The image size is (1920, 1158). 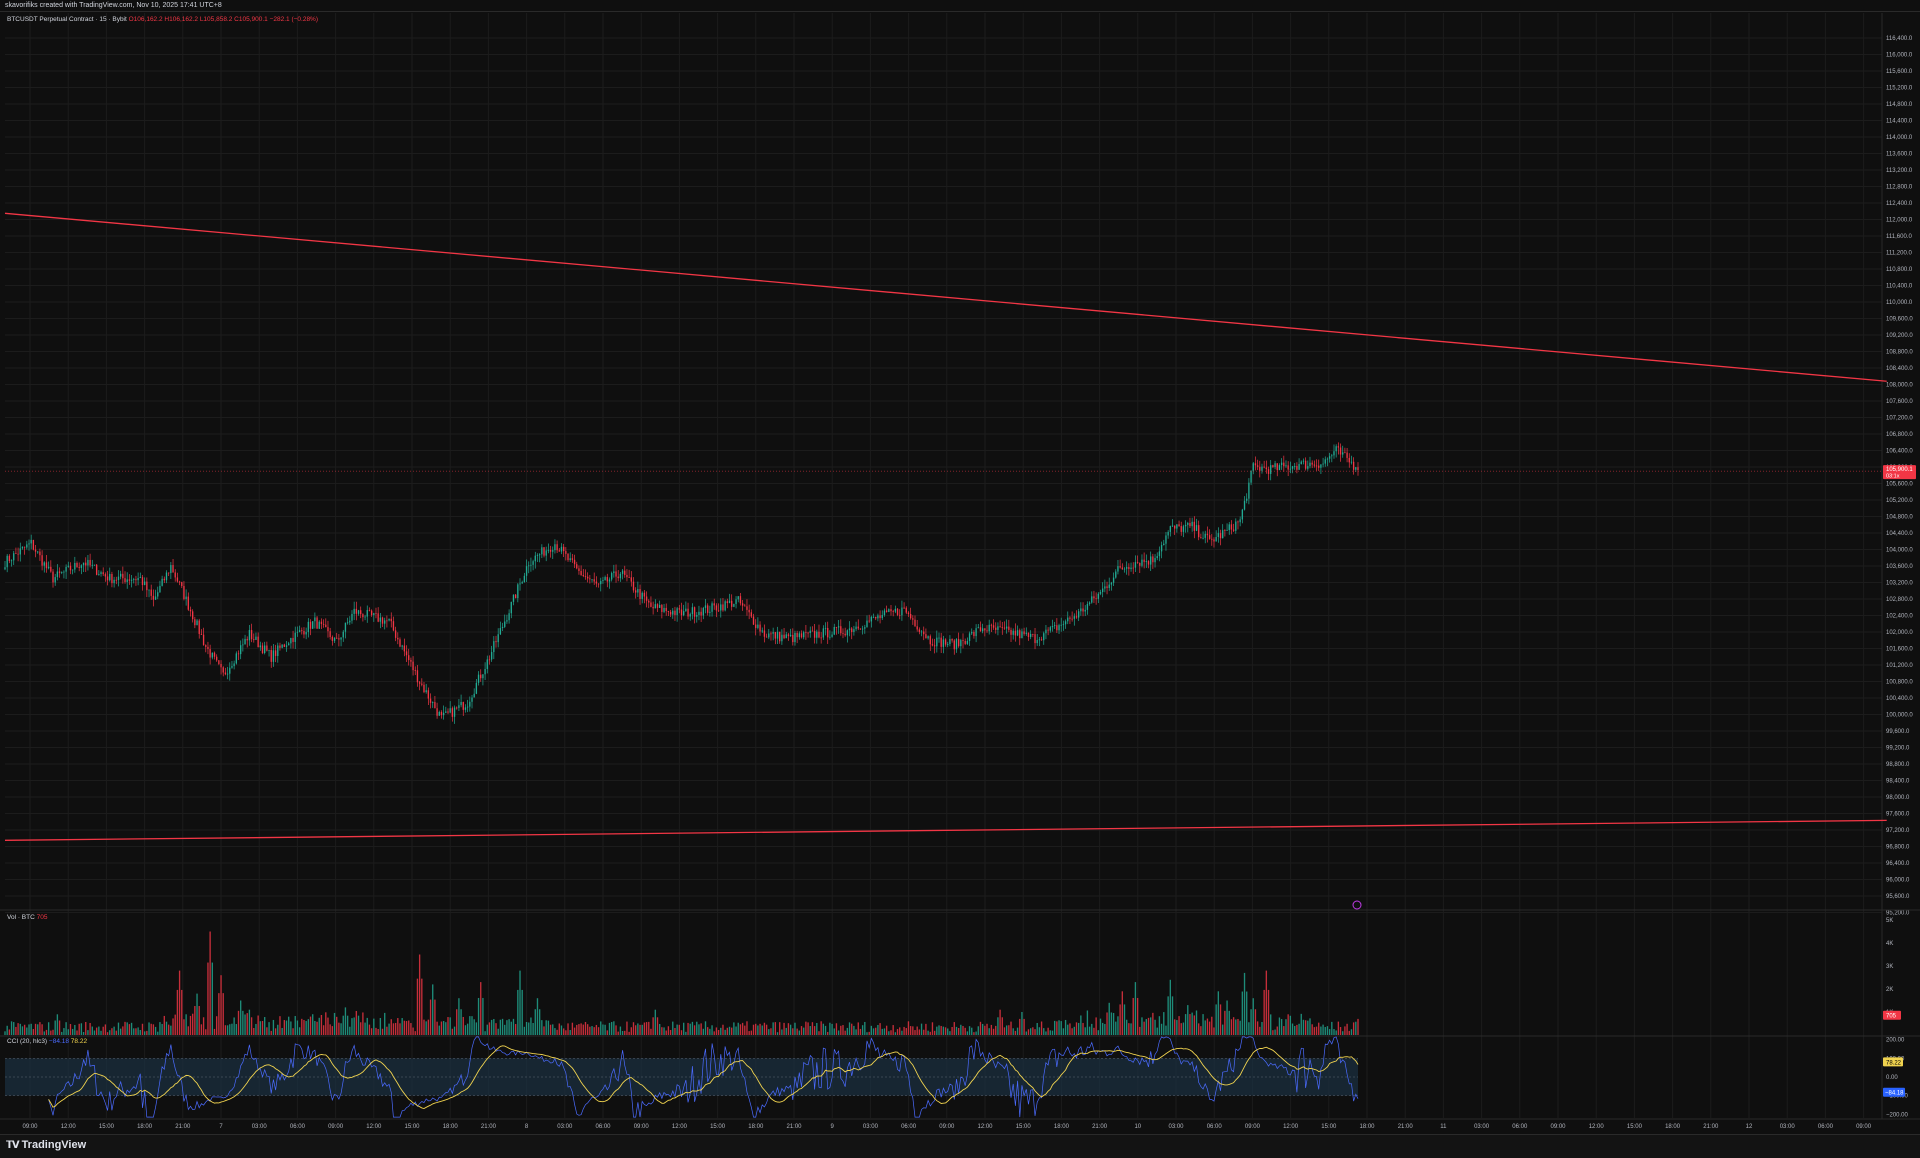 What do you see at coordinates (1898, 914) in the screenshot?
I see `price-tick-label: 95,200.0` at bounding box center [1898, 914].